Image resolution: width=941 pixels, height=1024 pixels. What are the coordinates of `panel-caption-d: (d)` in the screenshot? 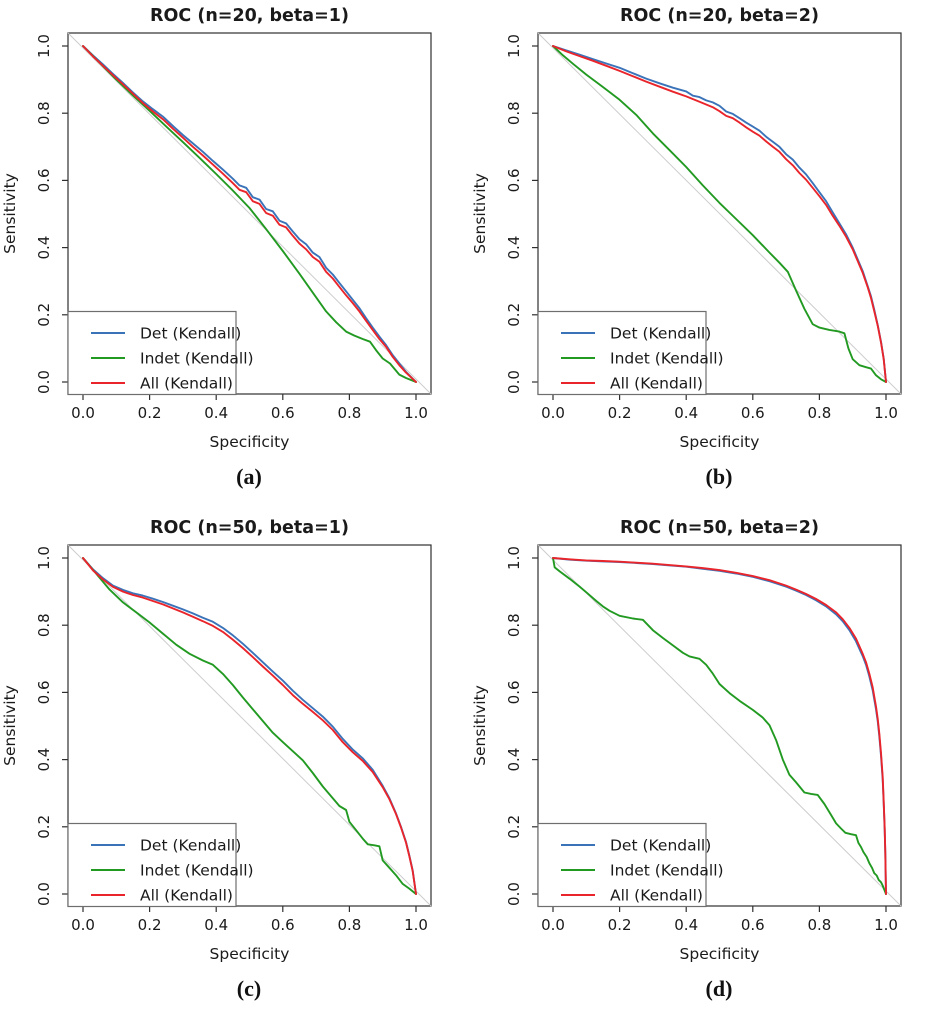 It's located at (719, 988).